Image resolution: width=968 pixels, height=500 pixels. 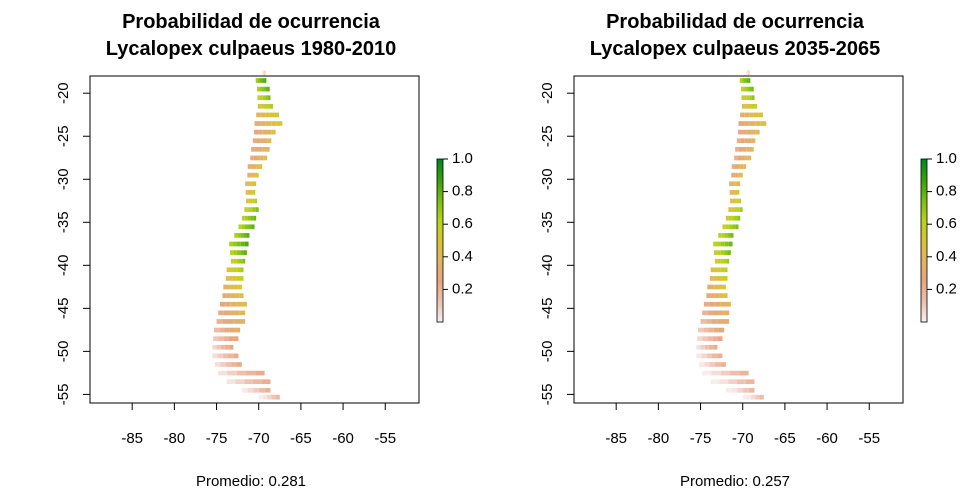 I want to click on legend-tick-label: 1.0, so click(x=462, y=158).